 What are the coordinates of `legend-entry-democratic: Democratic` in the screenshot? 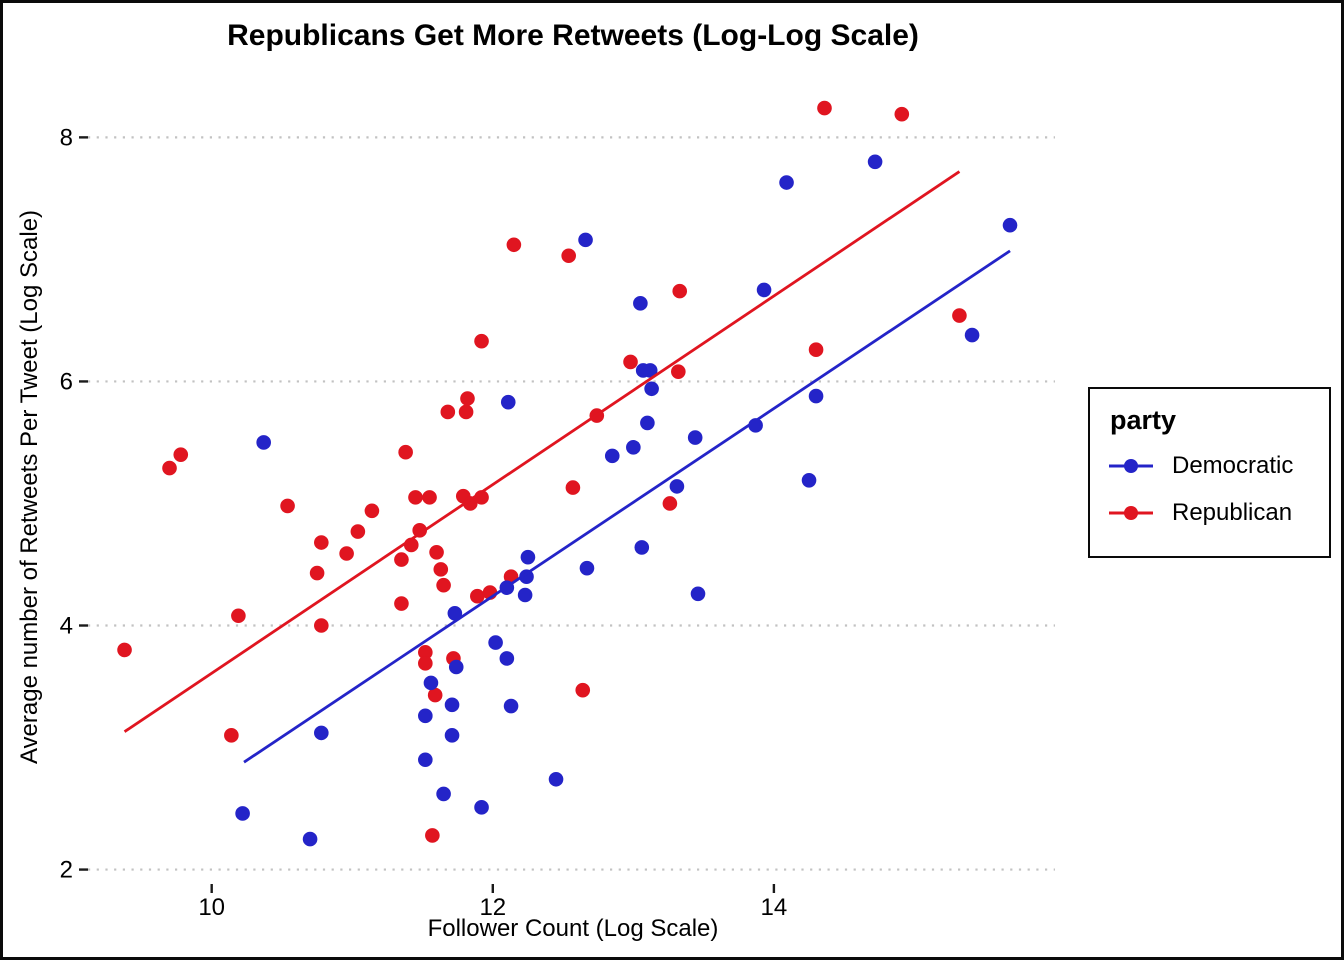 It's located at (1209, 465).